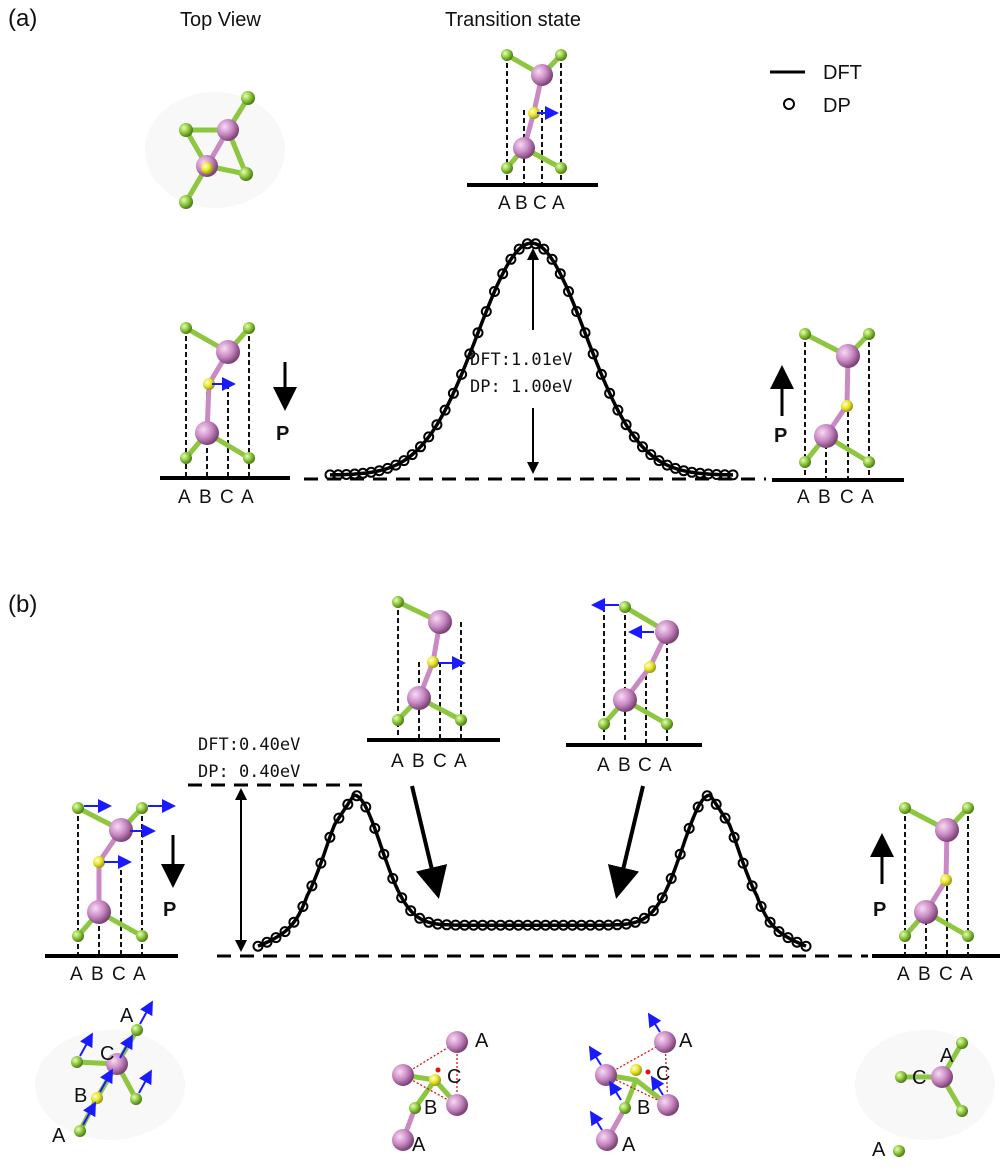 The image size is (1000, 1167). What do you see at coordinates (634, 672) in the screenshot?
I see `intermediate-structure-2-icon` at bounding box center [634, 672].